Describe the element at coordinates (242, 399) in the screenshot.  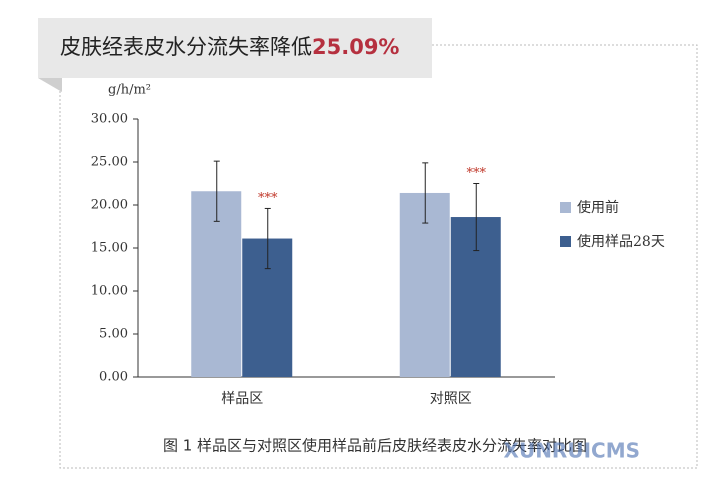
I see `x-tick-label: 样品区` at that location.